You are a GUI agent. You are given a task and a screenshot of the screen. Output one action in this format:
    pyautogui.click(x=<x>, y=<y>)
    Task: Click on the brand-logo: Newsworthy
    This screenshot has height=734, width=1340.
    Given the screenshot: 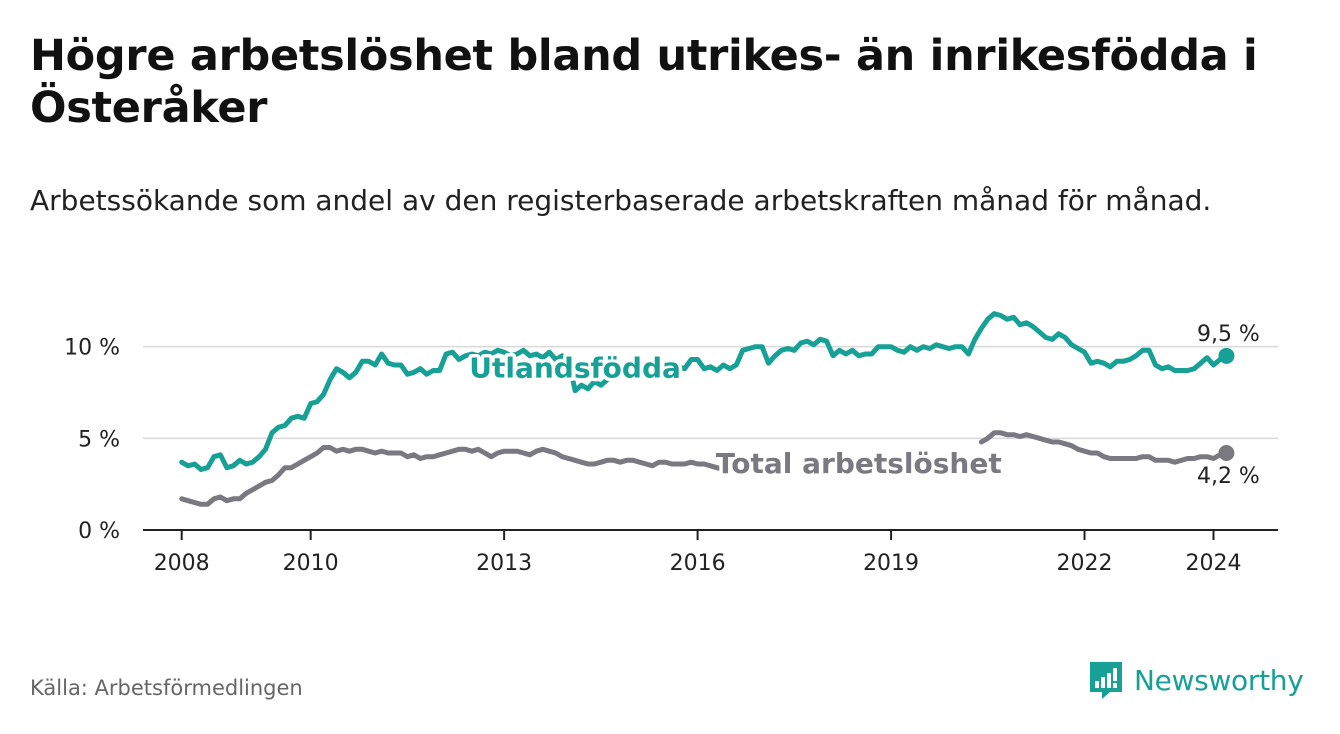 What is the action you would take?
    pyautogui.click(x=1196, y=680)
    